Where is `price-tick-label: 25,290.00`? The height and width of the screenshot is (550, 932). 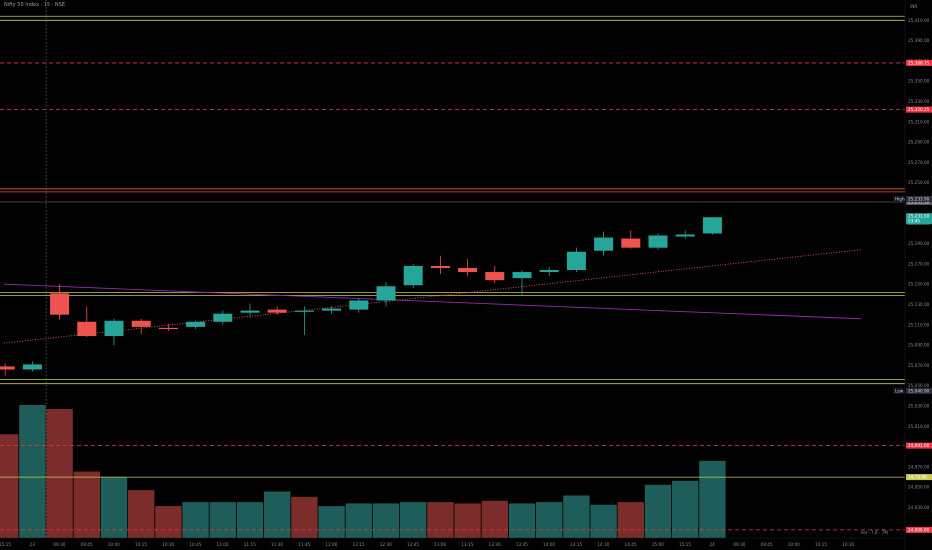 price-tick-label: 25,290.00 is located at coordinates (919, 142).